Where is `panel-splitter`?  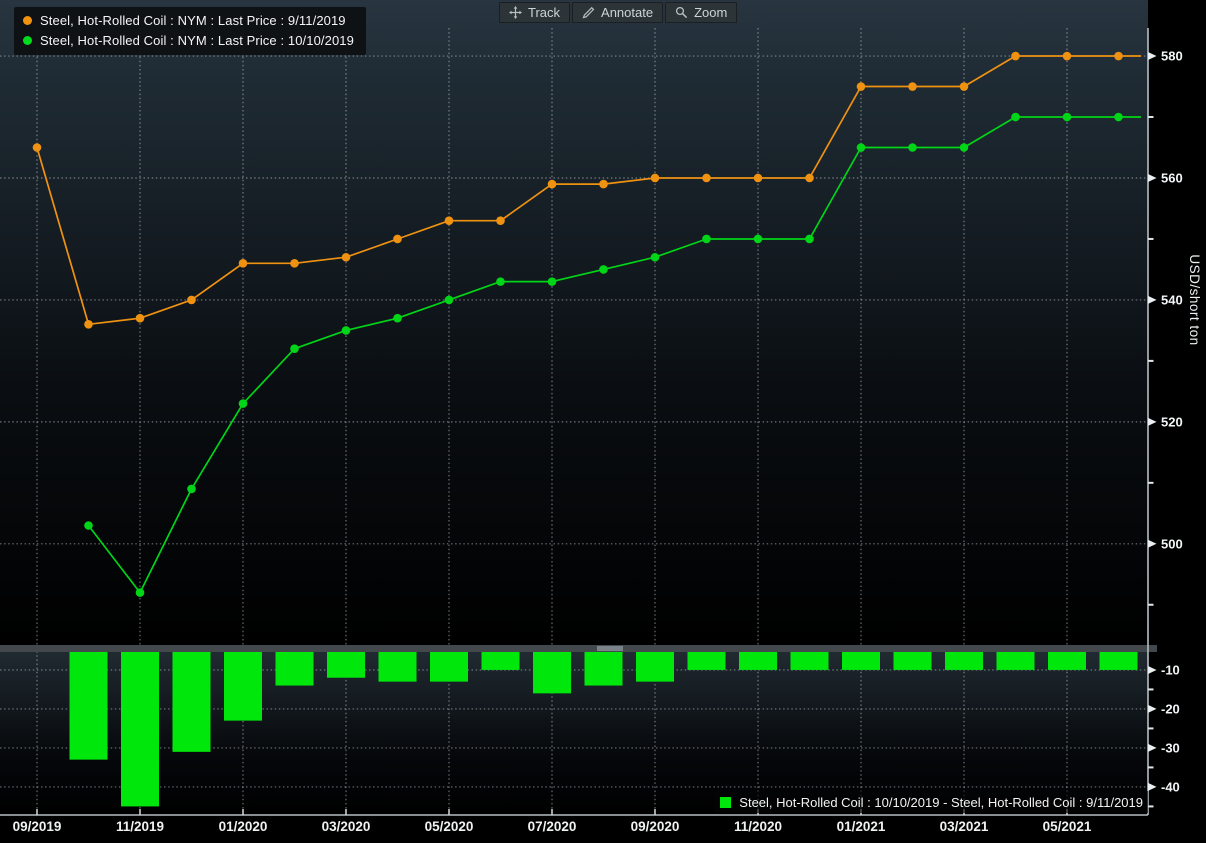
panel-splitter is located at coordinates (578, 648).